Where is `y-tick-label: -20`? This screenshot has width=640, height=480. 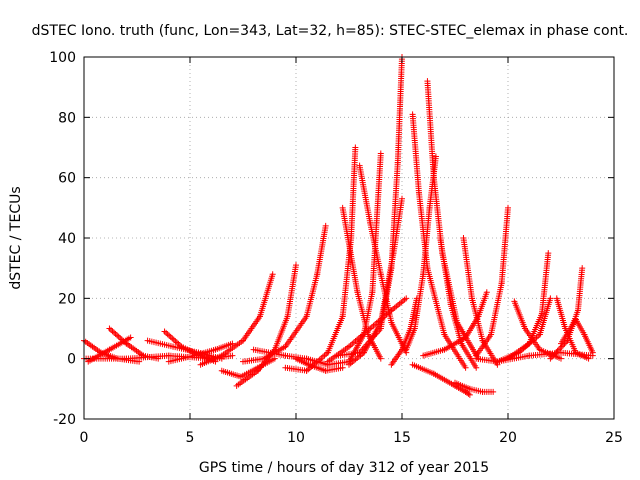
y-tick-label: -20 is located at coordinates (64, 420).